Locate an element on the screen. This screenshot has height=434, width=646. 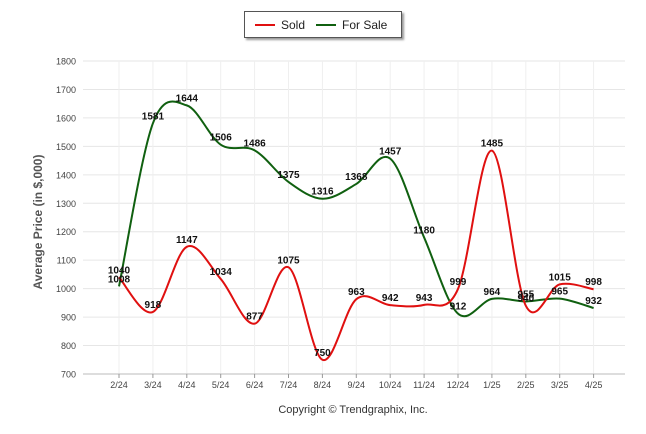
y-tick-label: 1300 is located at coordinates (66, 204).